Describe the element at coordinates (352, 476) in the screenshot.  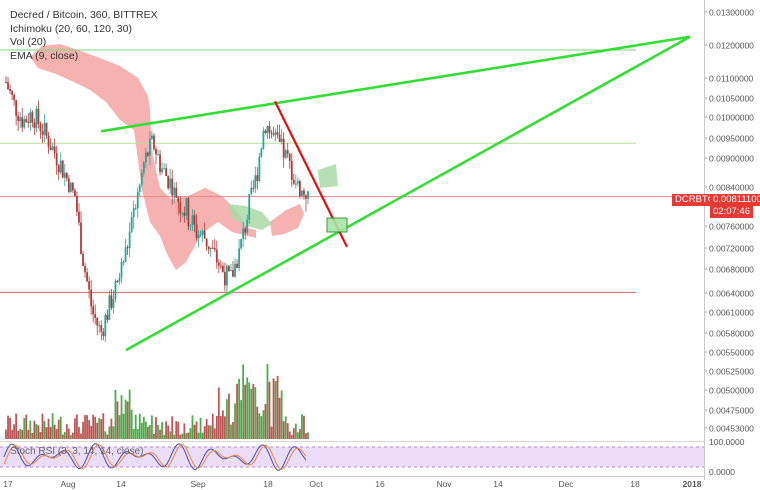
I see `time-axis` at that location.